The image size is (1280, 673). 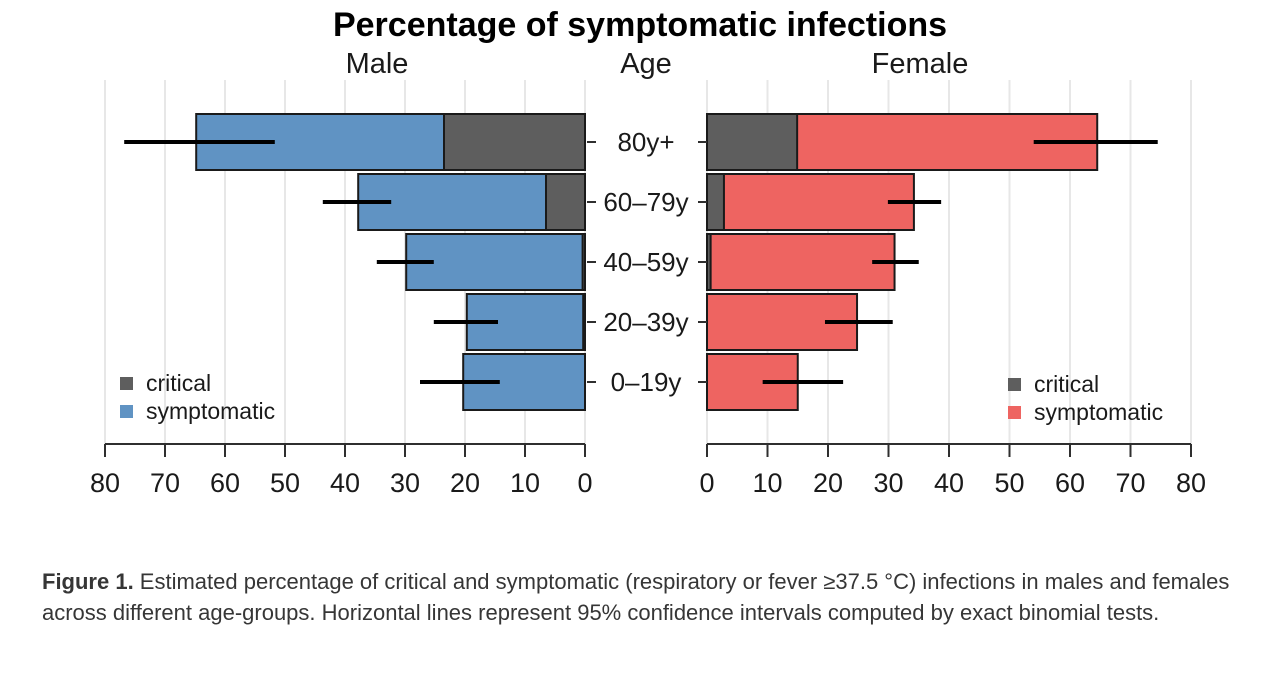 What do you see at coordinates (1014, 412) in the screenshot?
I see `symptomatic-female-swatch-icon` at bounding box center [1014, 412].